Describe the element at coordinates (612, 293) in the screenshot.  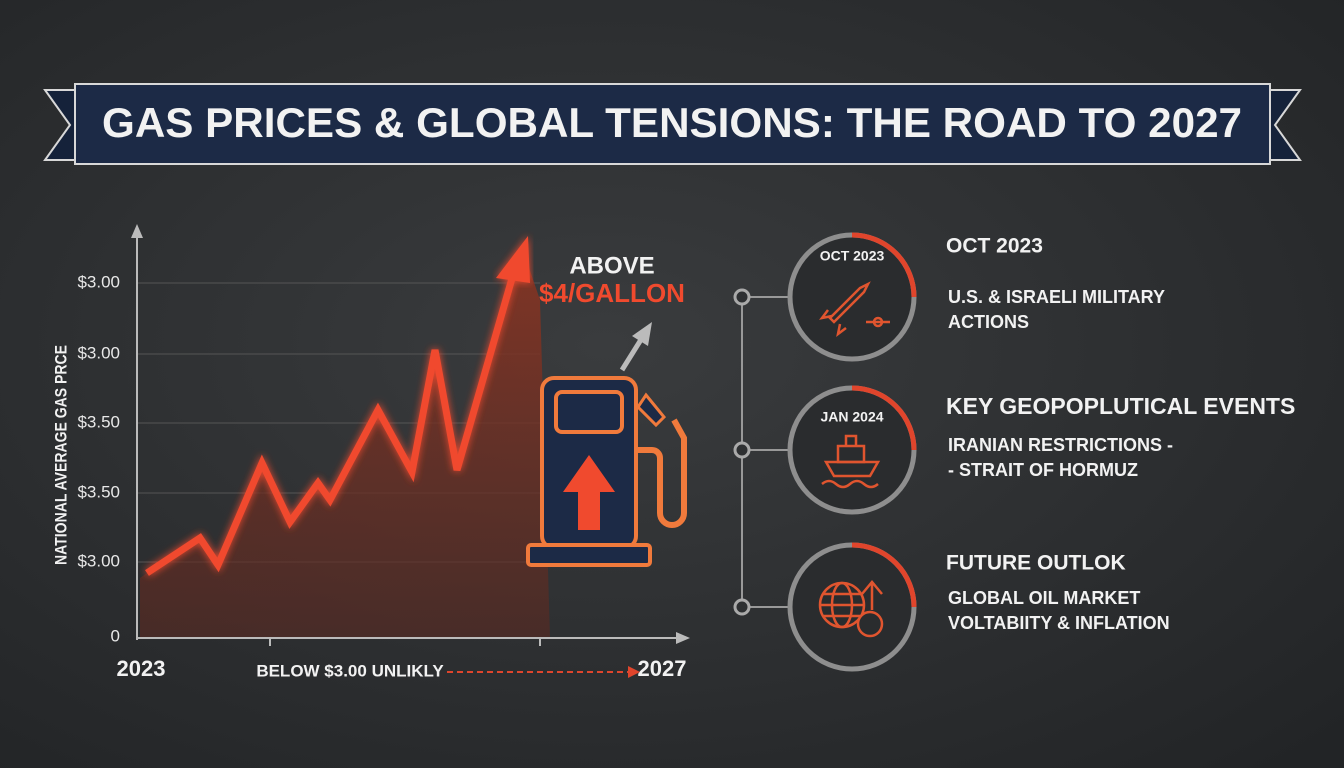
I see `callout-line2: $4/GALLON` at that location.